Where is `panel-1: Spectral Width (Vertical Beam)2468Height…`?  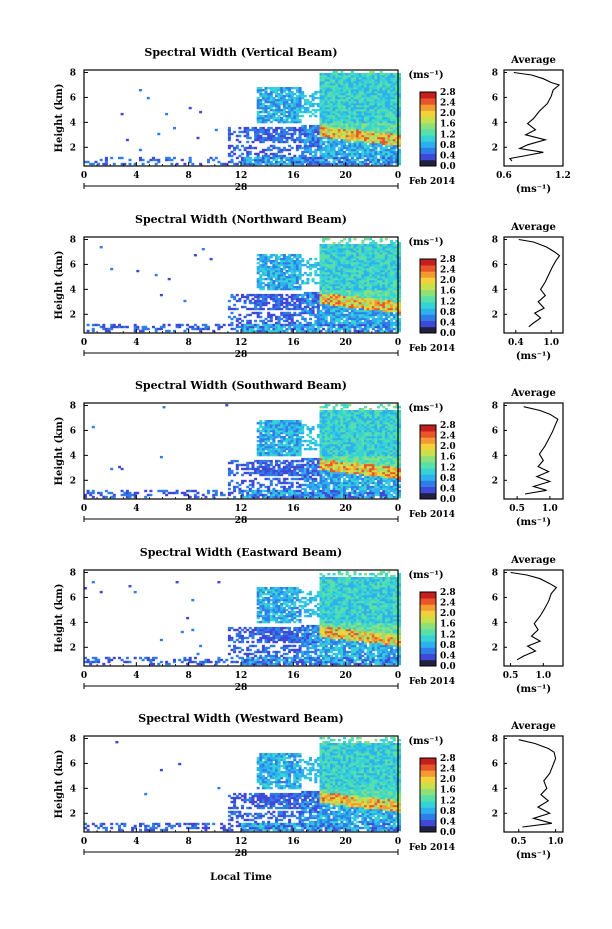 panel-1: Spectral Width (Vertical Beam)2468Height… is located at coordinates (312, 120).